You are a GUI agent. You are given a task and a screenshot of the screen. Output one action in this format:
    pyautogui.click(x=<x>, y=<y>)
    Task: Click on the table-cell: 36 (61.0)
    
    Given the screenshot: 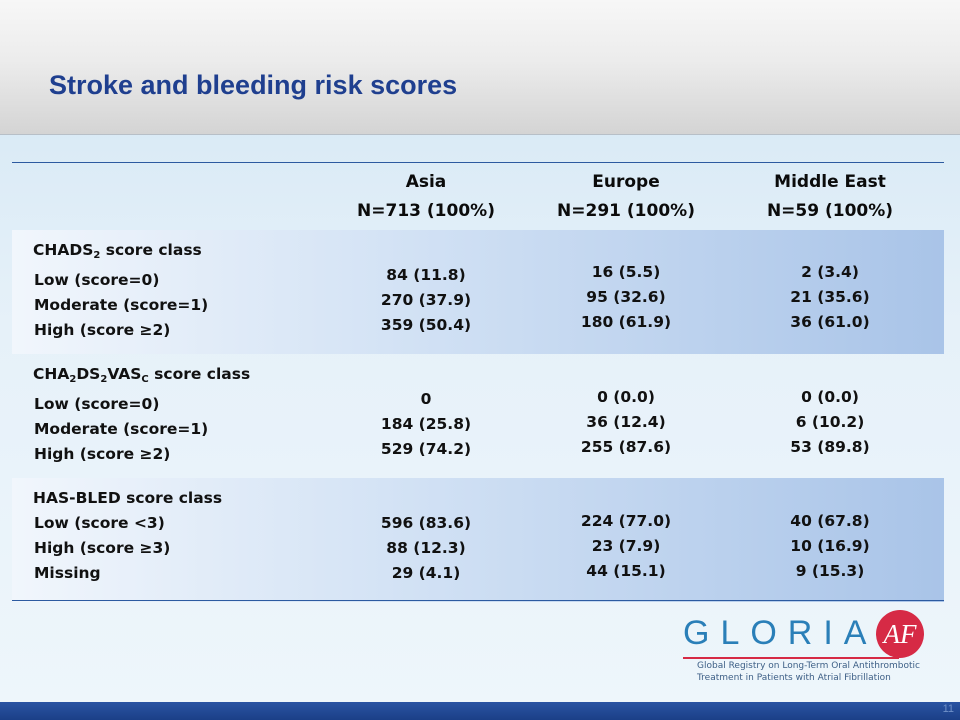 What is the action you would take?
    pyautogui.click(x=830, y=322)
    